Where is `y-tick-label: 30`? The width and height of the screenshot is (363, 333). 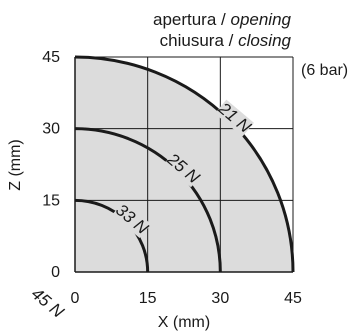 y-tick-label: 30 is located at coordinates (51, 129).